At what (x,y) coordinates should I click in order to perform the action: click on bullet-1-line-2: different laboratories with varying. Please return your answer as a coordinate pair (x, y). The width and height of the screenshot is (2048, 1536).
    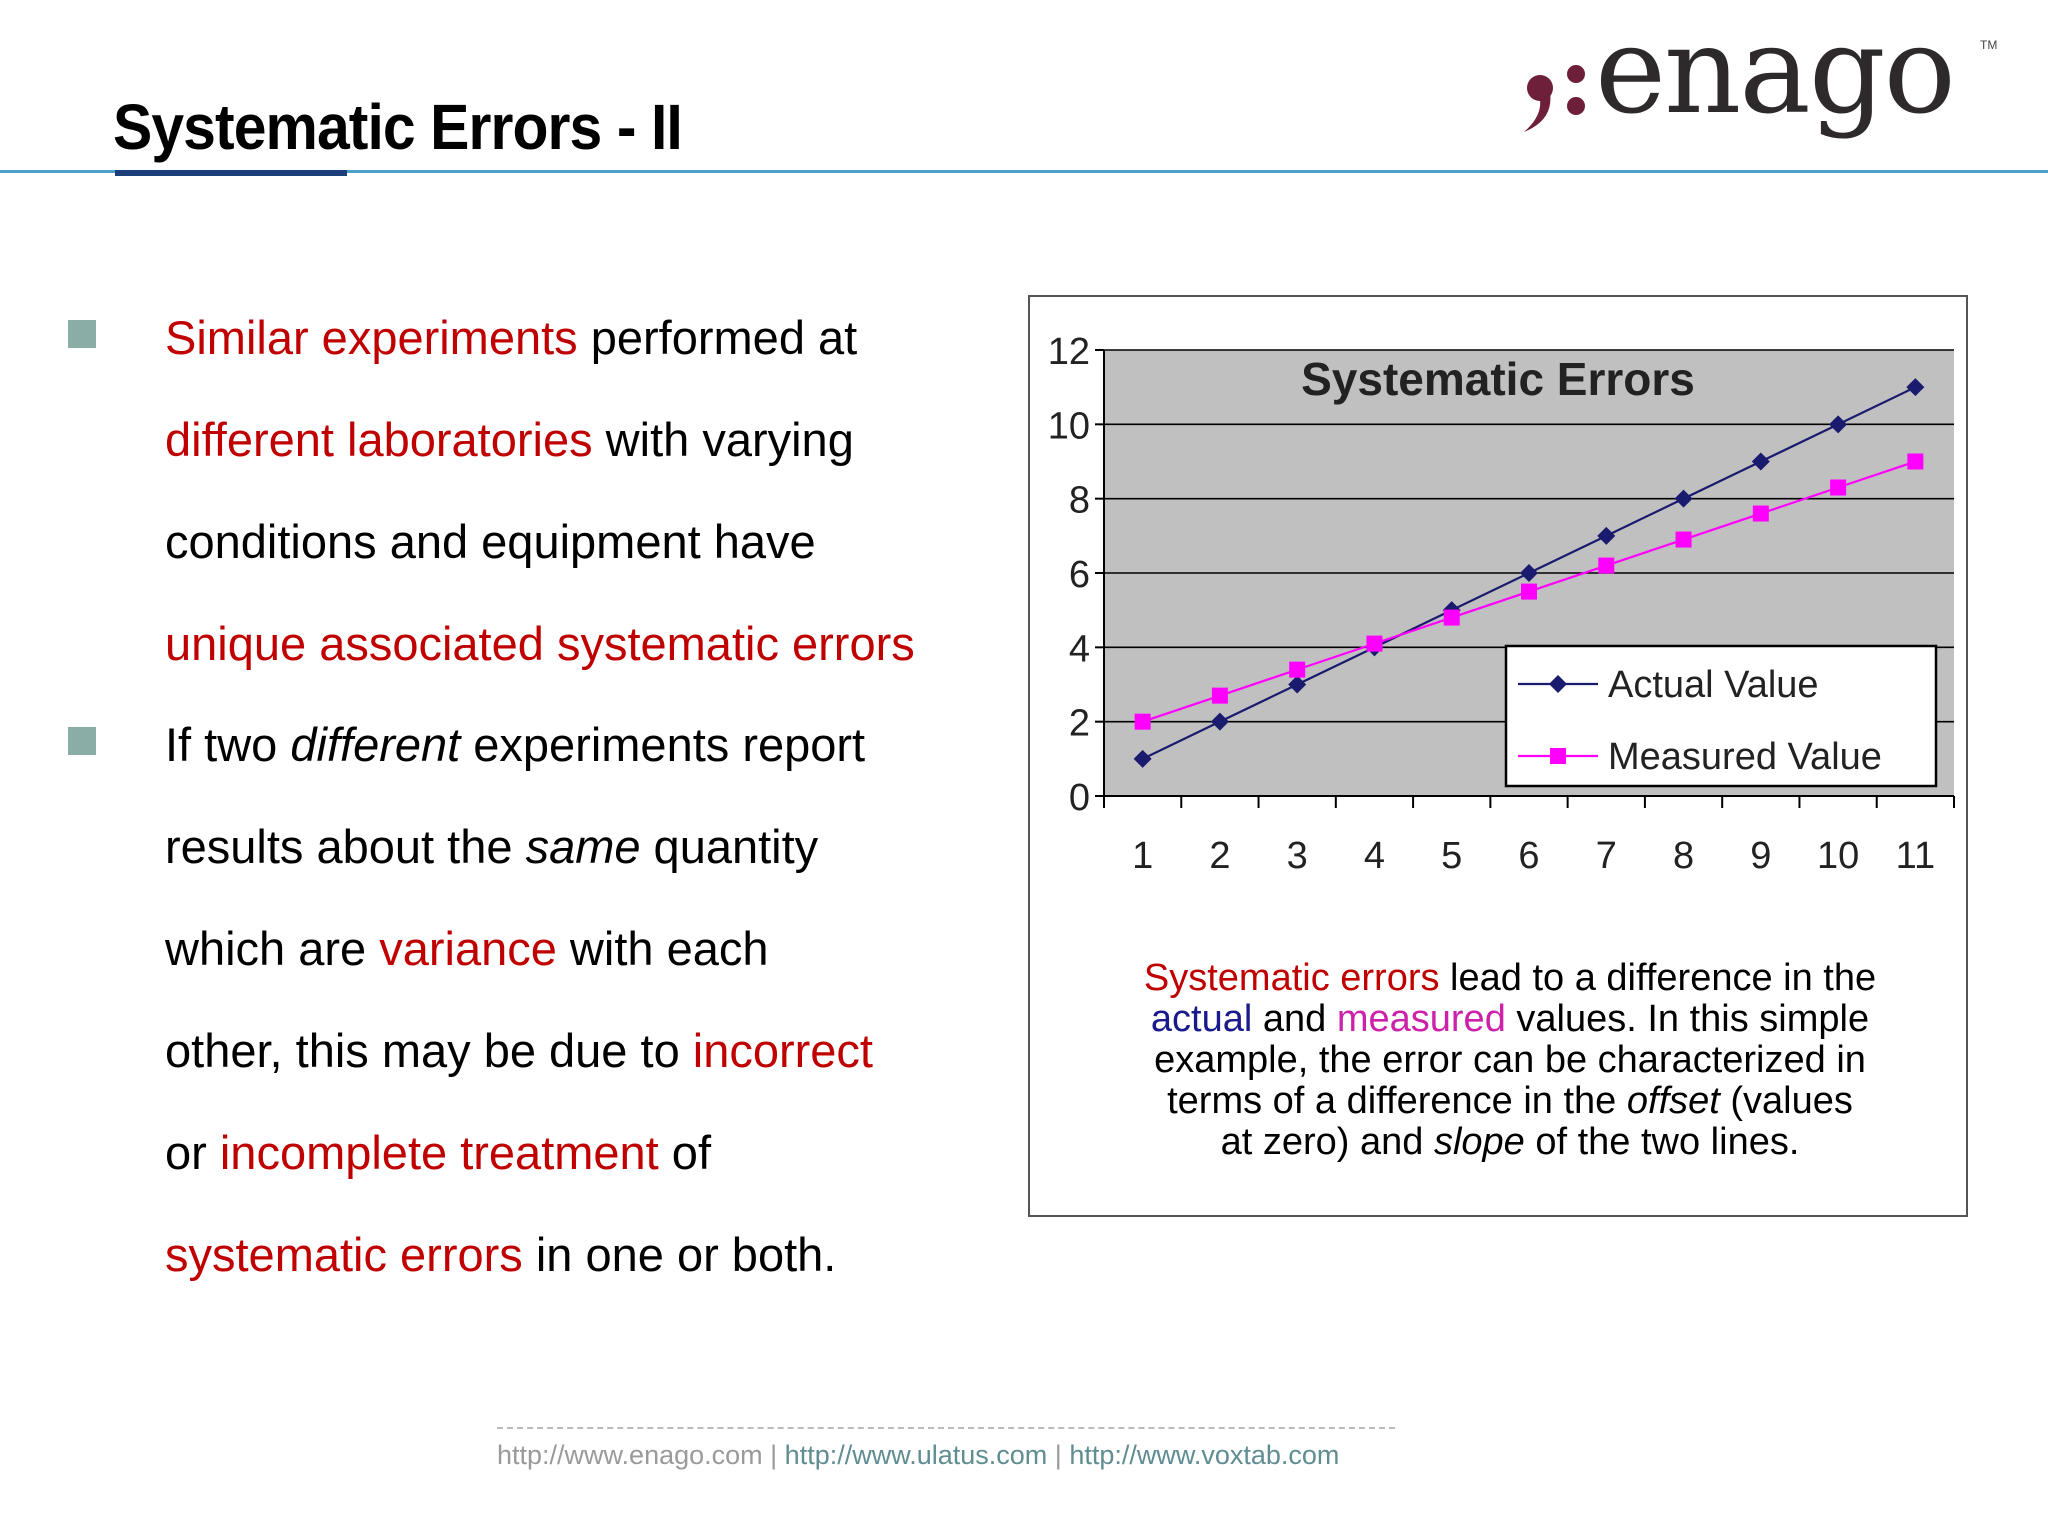
    Looking at the image, I should click on (509, 440).